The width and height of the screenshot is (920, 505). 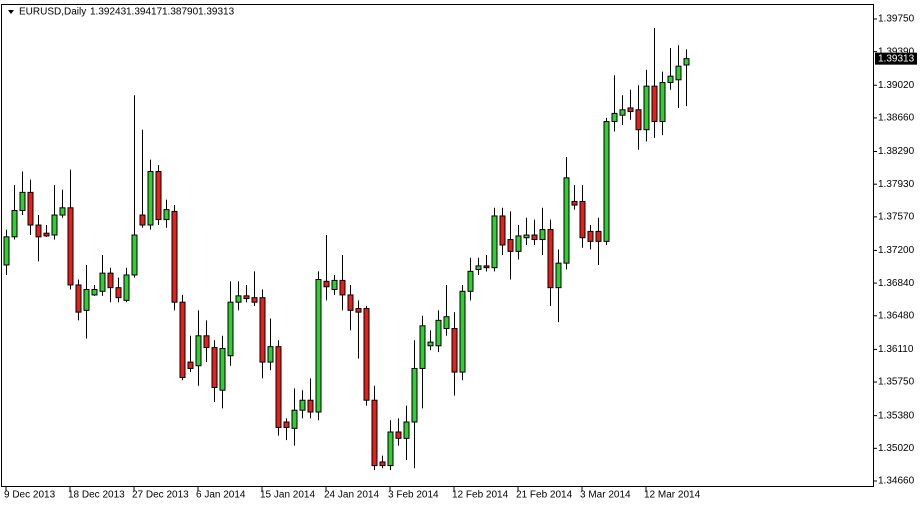 What do you see at coordinates (896, 315) in the screenshot?
I see `y-tick-label: 1.36480` at bounding box center [896, 315].